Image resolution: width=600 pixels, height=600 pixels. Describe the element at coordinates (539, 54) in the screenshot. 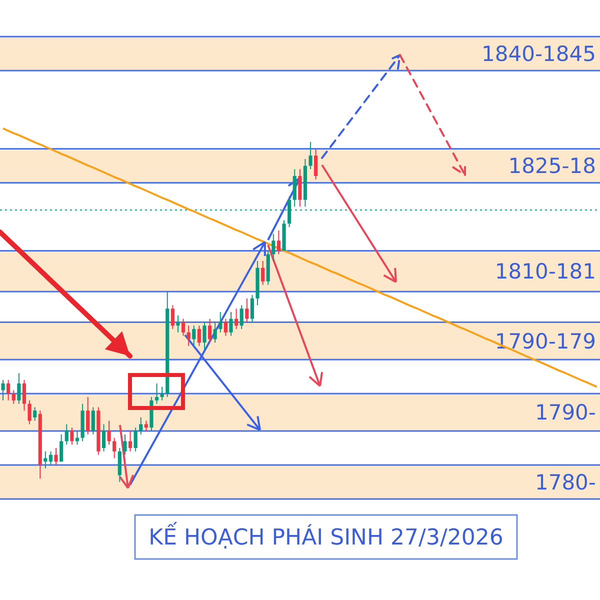

I see `band-label: 1840-1845` at that location.